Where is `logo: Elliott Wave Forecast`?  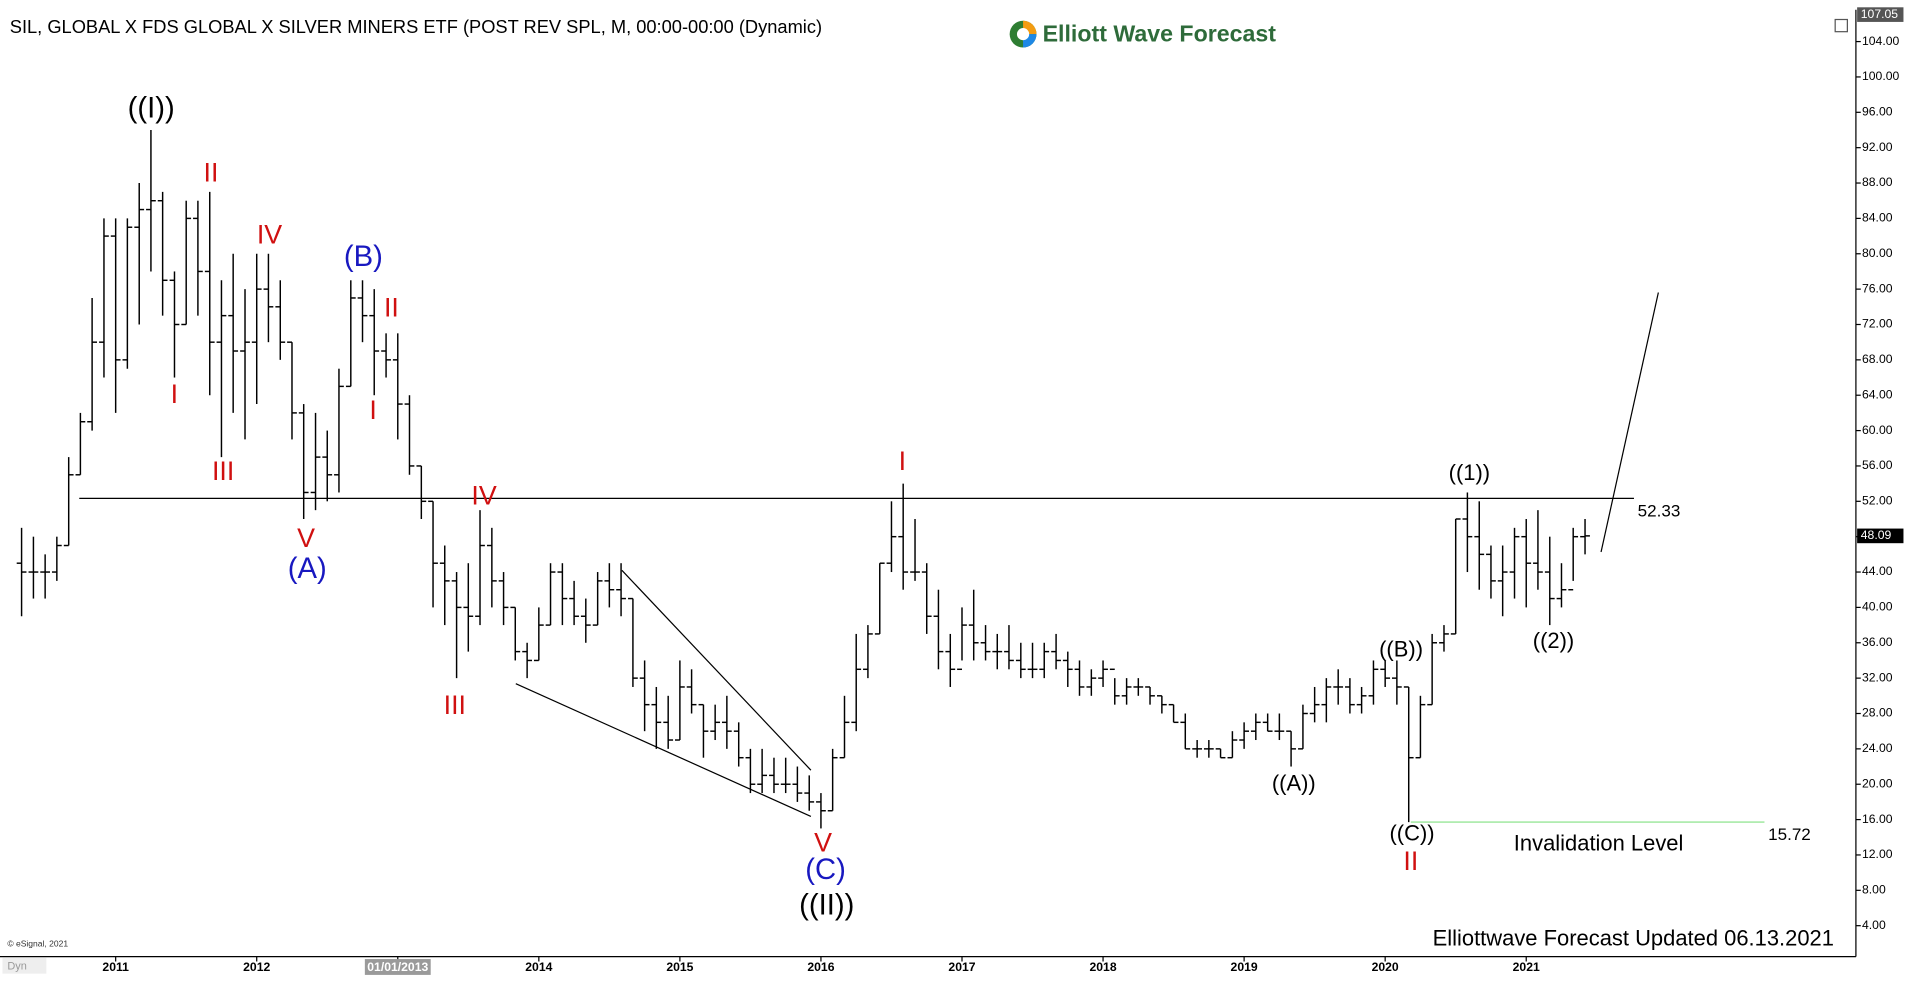 logo: Elliott Wave Forecast is located at coordinates (1143, 34).